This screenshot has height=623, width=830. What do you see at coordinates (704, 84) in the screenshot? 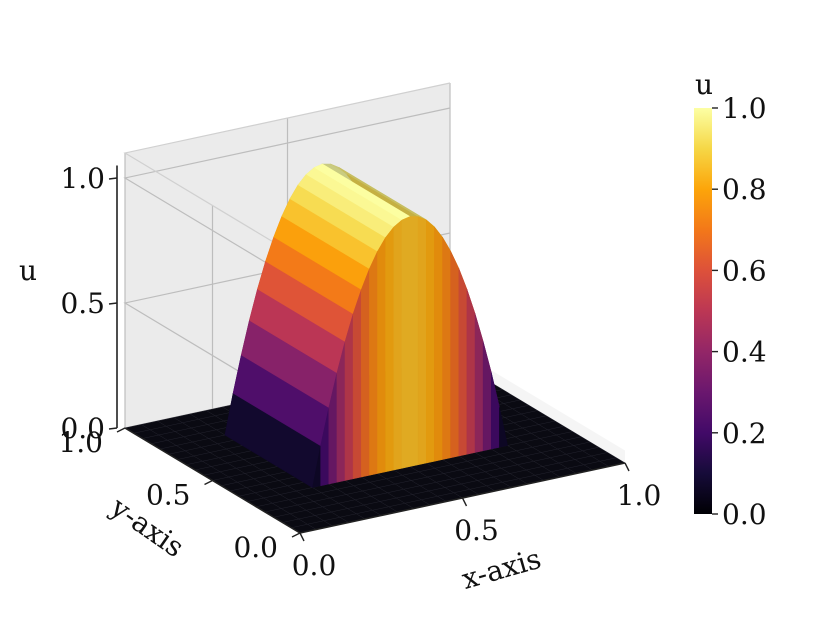
I see `colorbar-label: u` at bounding box center [704, 84].